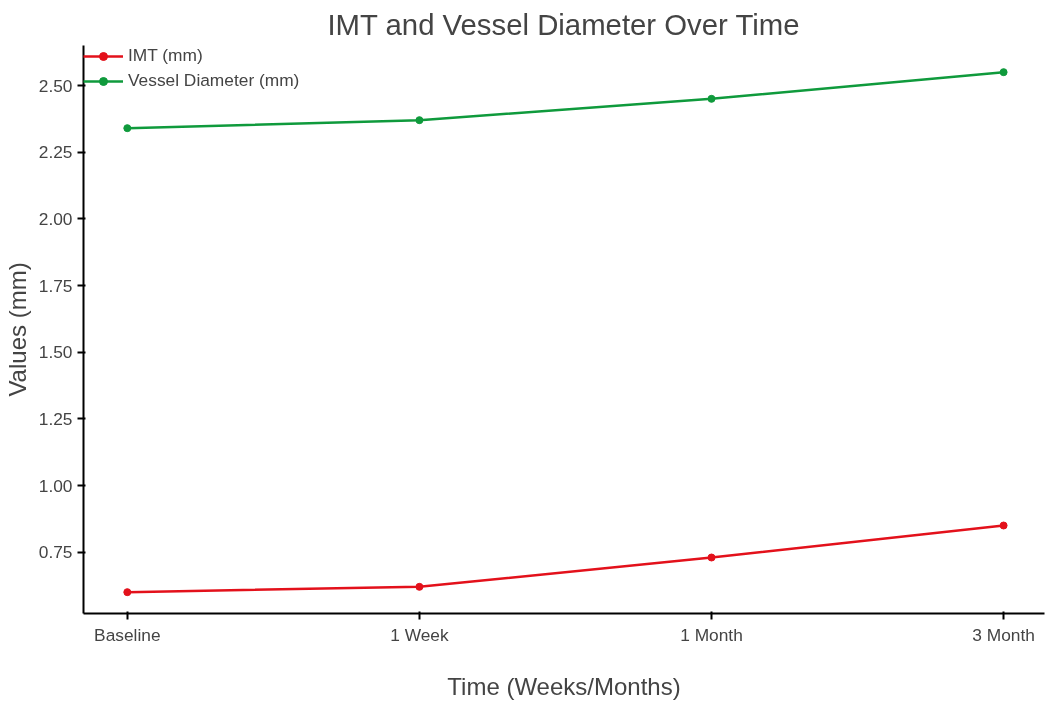  What do you see at coordinates (55, 85) in the screenshot?
I see `y-tick-label: 2.50` at bounding box center [55, 85].